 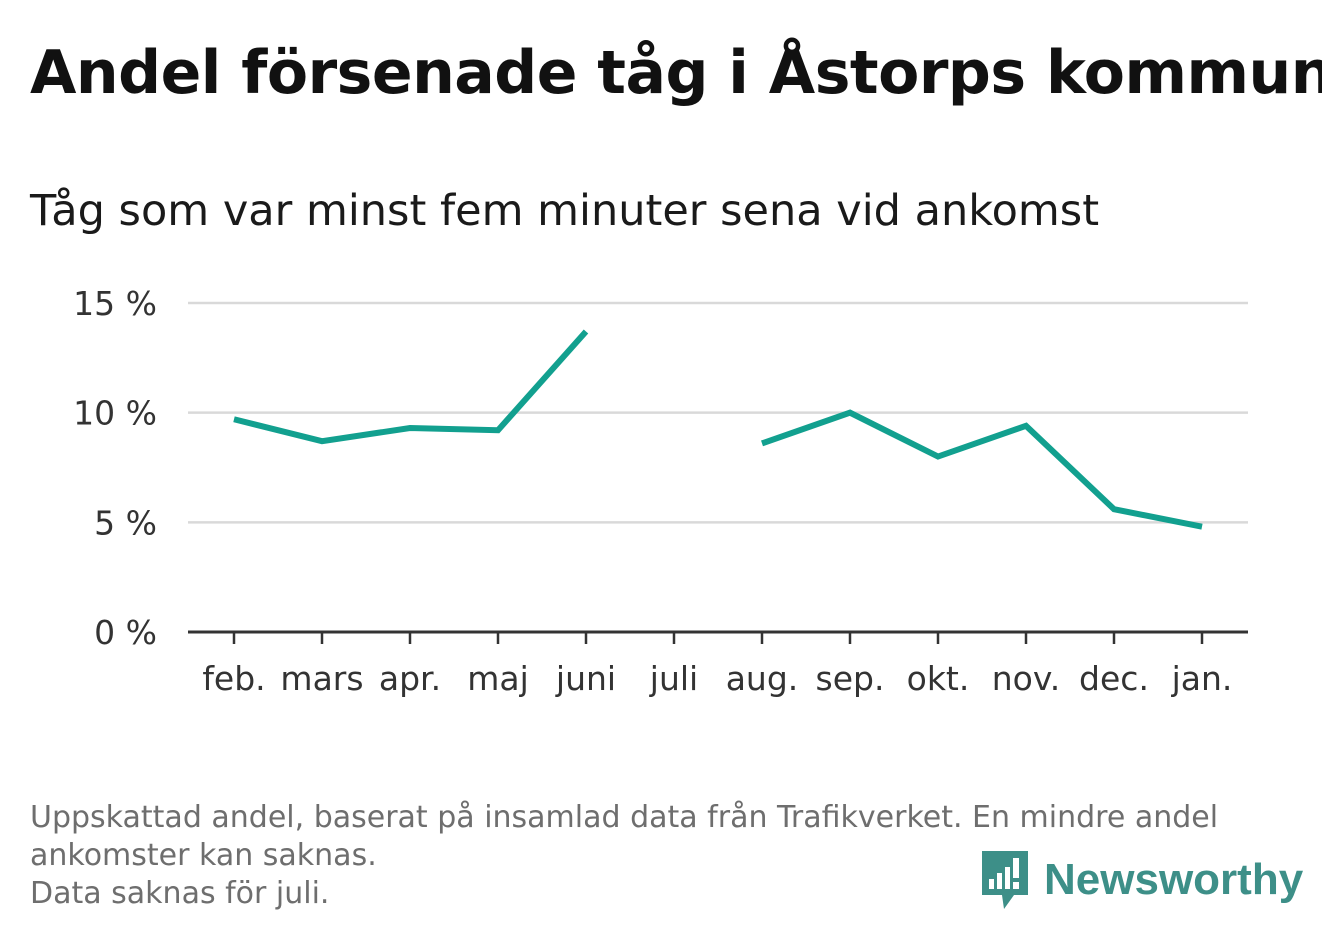 I want to click on x-tick-label: jan., so click(x=1202, y=678).